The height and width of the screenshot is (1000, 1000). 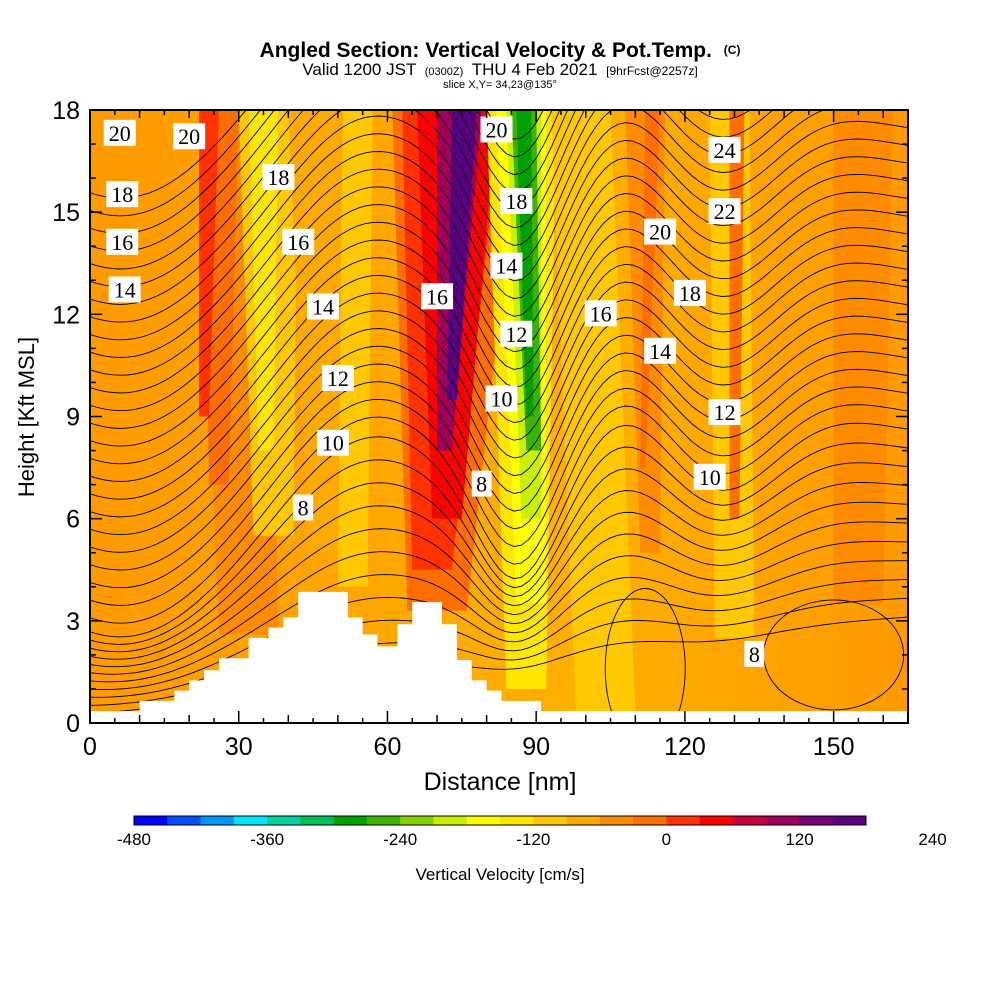 I want to click on downdraft-band-1-core, so click(x=263, y=280).